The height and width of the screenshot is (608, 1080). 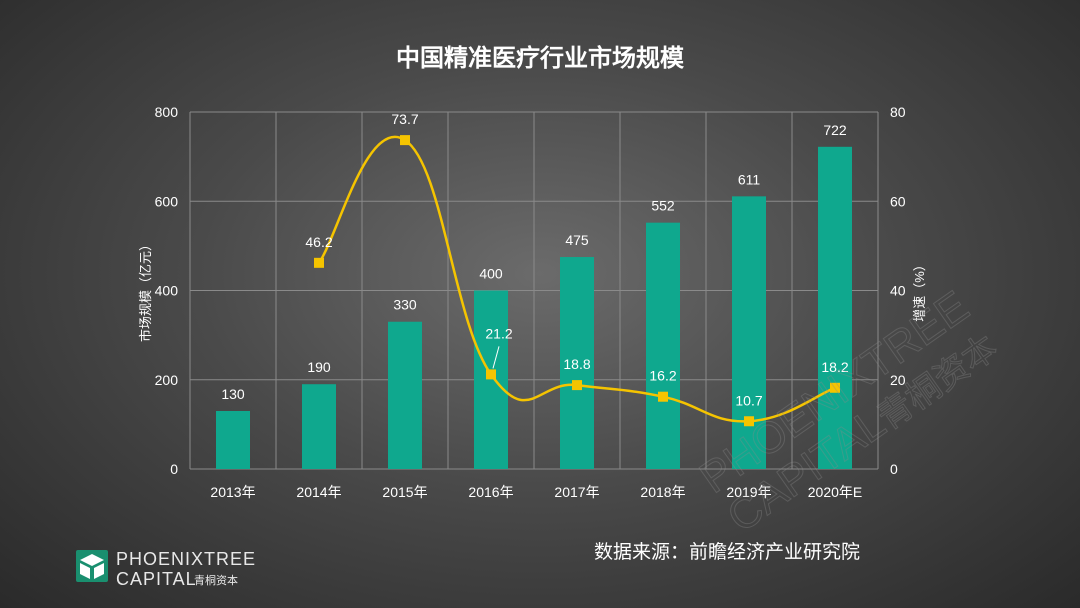 I want to click on y2-tick-label: 20, so click(x=898, y=380).